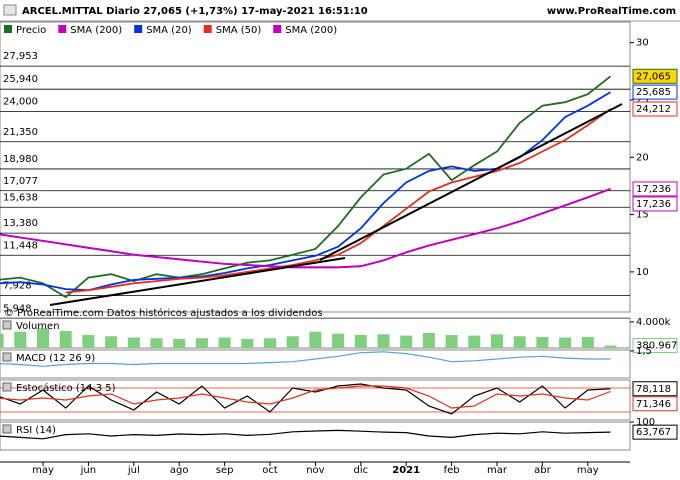 Image resolution: width=680 pixels, height=480 pixels. Describe the element at coordinates (653, 322) in the screenshot. I see `y-tick-label: 4.000k` at that location.